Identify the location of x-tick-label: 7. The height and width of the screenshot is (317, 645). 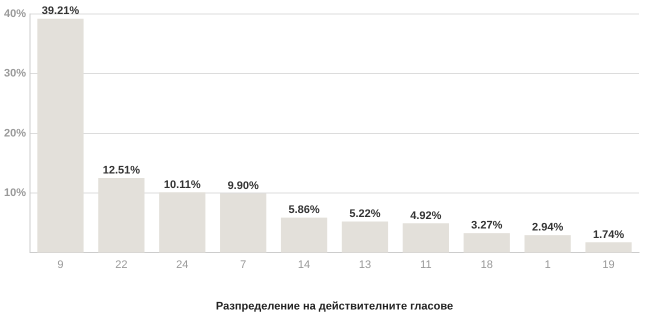
(243, 265).